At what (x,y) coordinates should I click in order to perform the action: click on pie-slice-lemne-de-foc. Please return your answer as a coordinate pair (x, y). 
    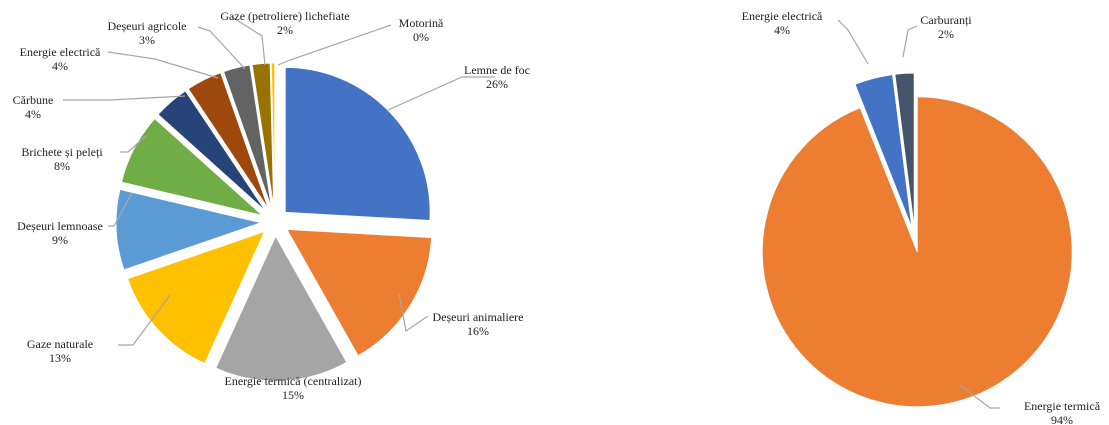
    Looking at the image, I should click on (357, 144).